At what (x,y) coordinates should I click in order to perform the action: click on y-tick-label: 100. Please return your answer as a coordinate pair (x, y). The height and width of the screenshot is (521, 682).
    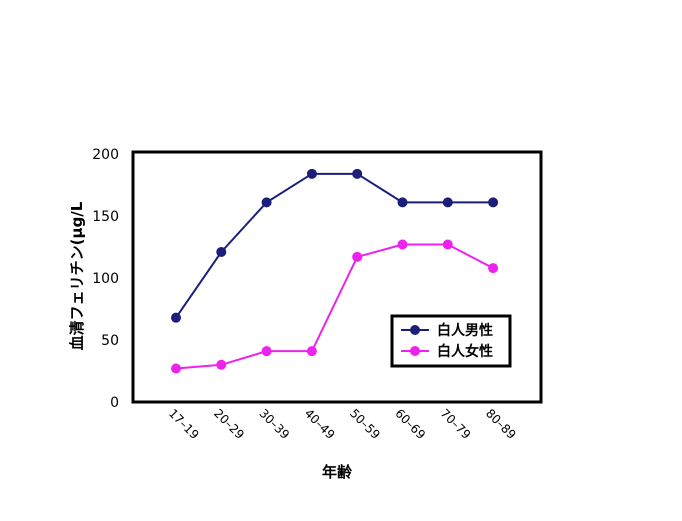
    Looking at the image, I should click on (105, 279).